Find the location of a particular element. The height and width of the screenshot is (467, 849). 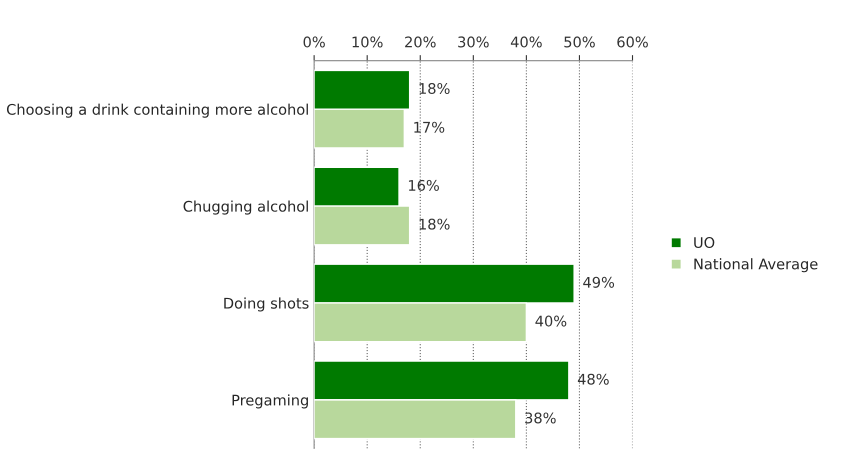

data-label: 48% is located at coordinates (593, 379).